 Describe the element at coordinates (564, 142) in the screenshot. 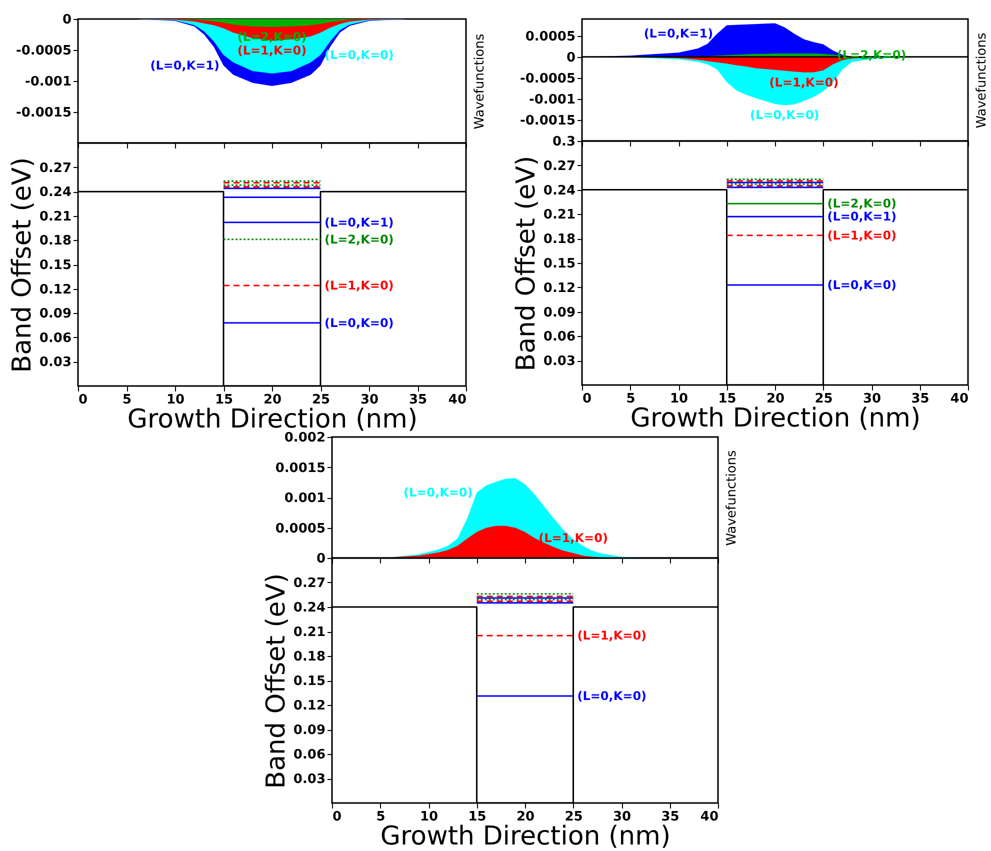

I see `y-tick-label: 0.3` at that location.